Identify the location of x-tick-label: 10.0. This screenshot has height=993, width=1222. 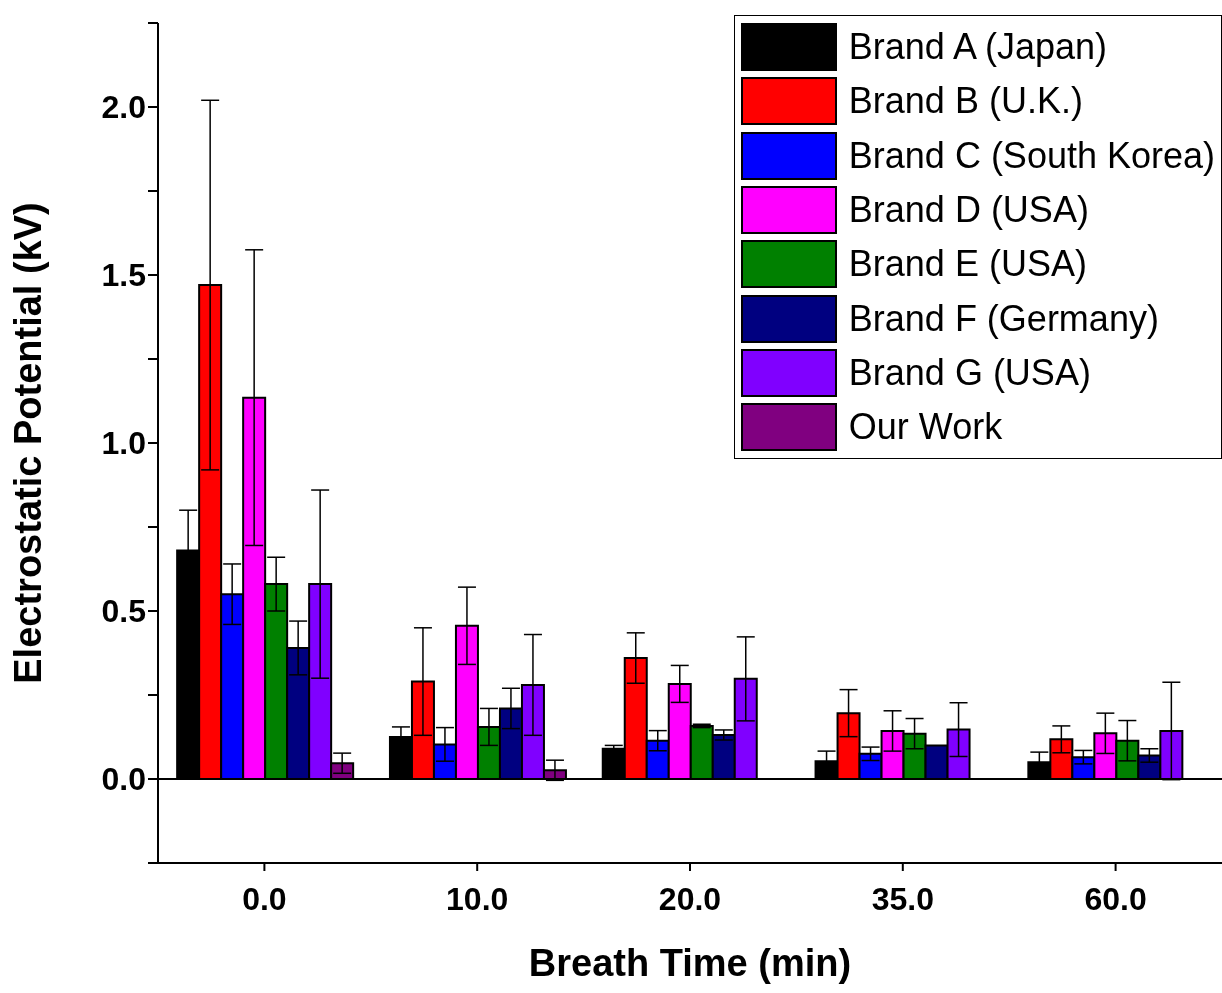
(477, 898).